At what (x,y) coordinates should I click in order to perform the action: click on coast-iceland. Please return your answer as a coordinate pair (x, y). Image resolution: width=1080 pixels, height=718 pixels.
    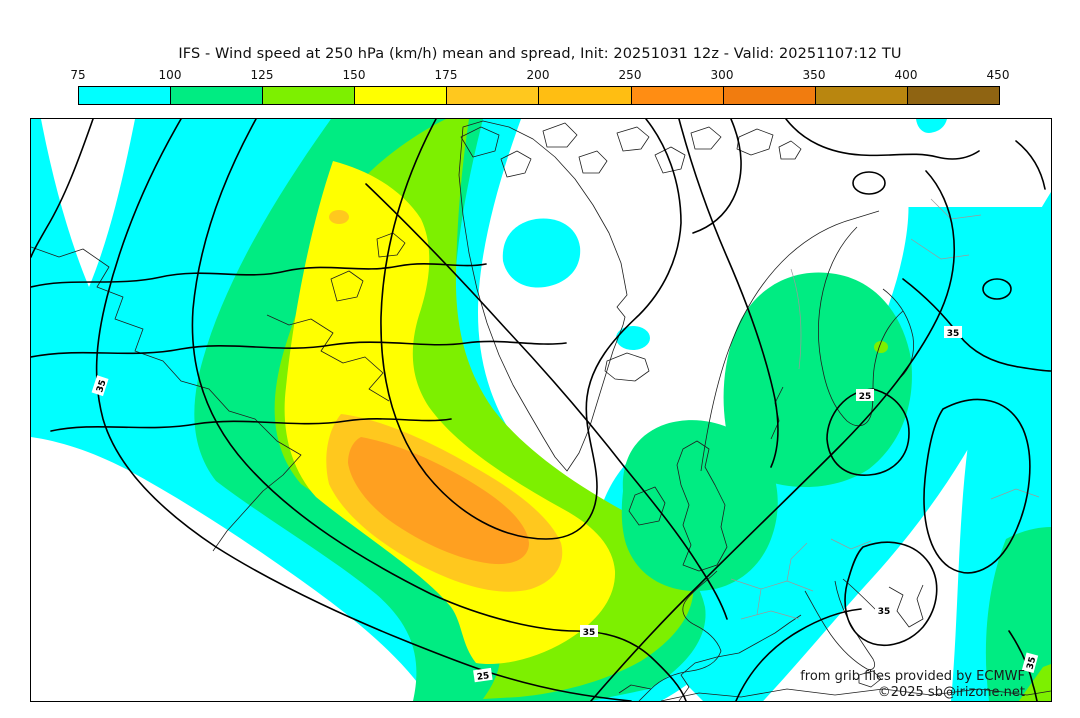
    Looking at the image, I should click on (627, 367).